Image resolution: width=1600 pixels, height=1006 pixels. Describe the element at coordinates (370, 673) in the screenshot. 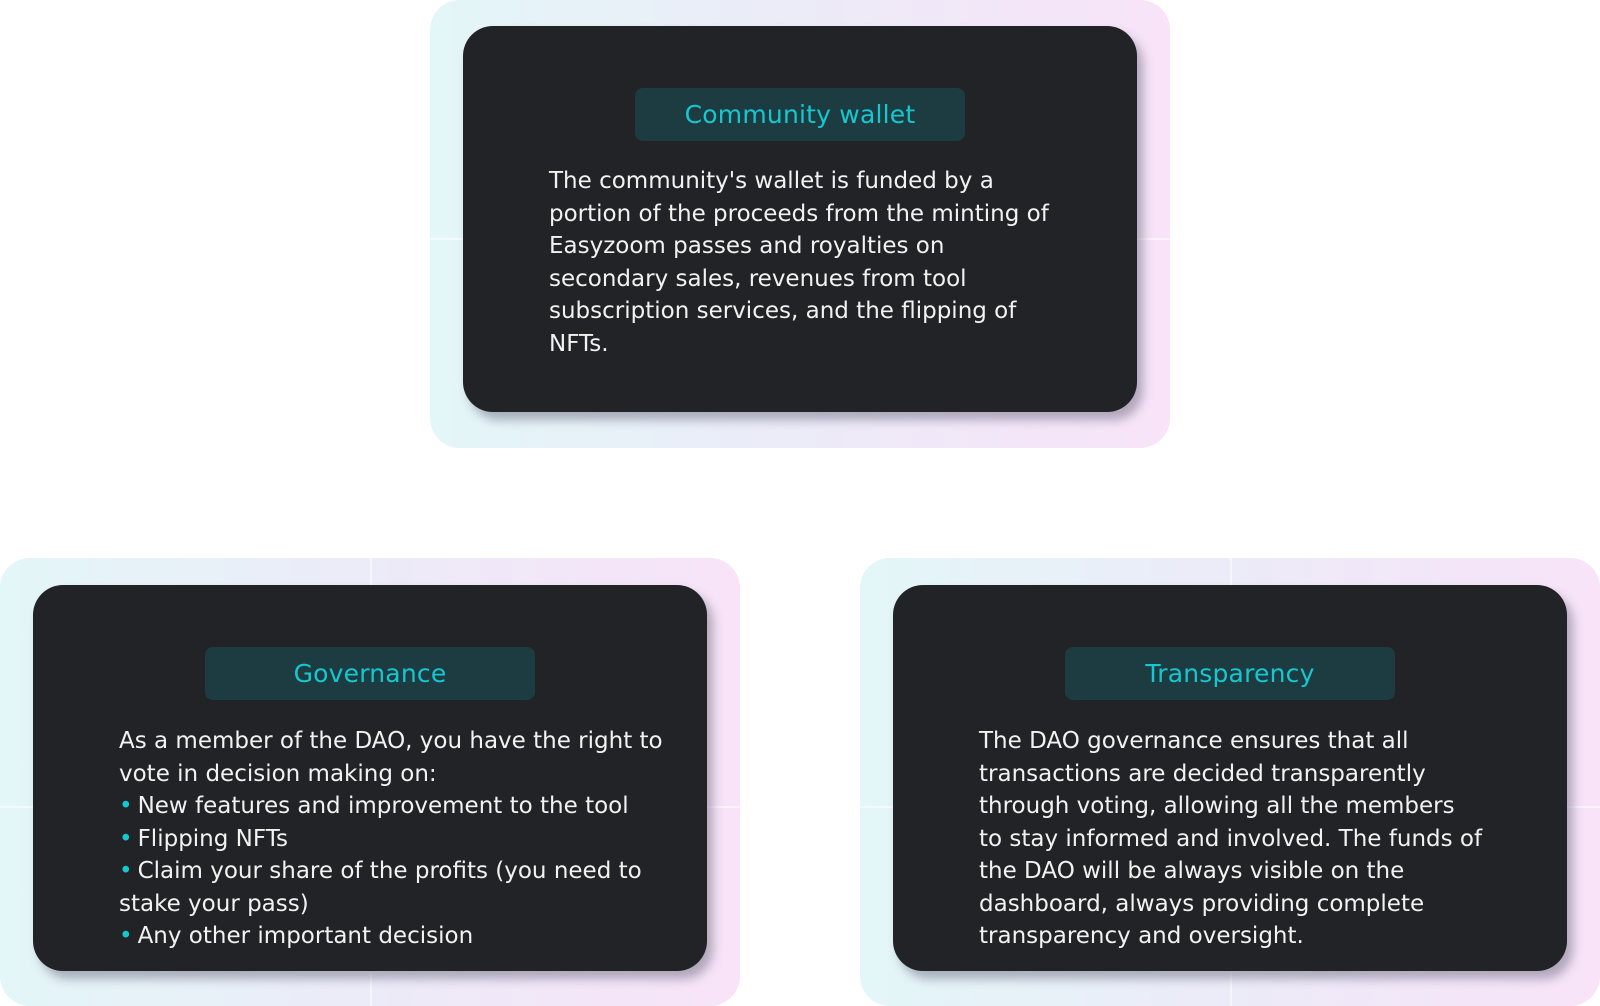

I see `governance-title: Governance` at that location.